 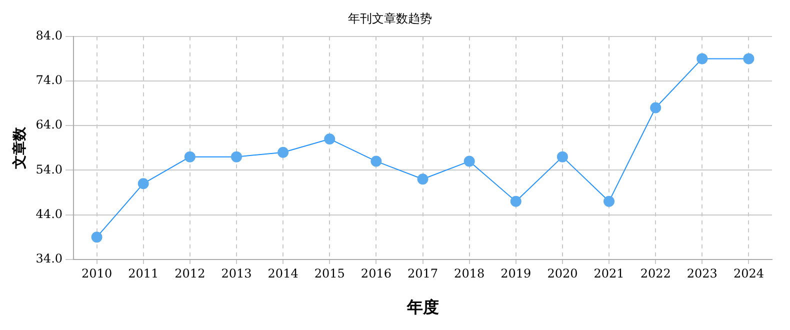 I want to click on x-tick-label: 2021, so click(x=609, y=273).